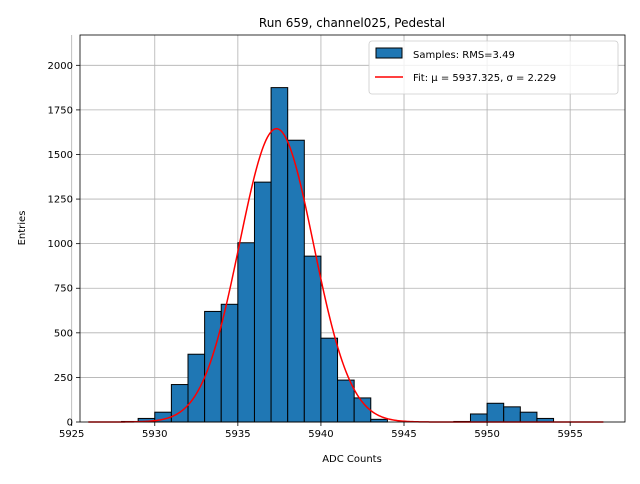 The image size is (640, 484). Describe the element at coordinates (320, 434) in the screenshot. I see `x-tick-label: 5940` at that location.